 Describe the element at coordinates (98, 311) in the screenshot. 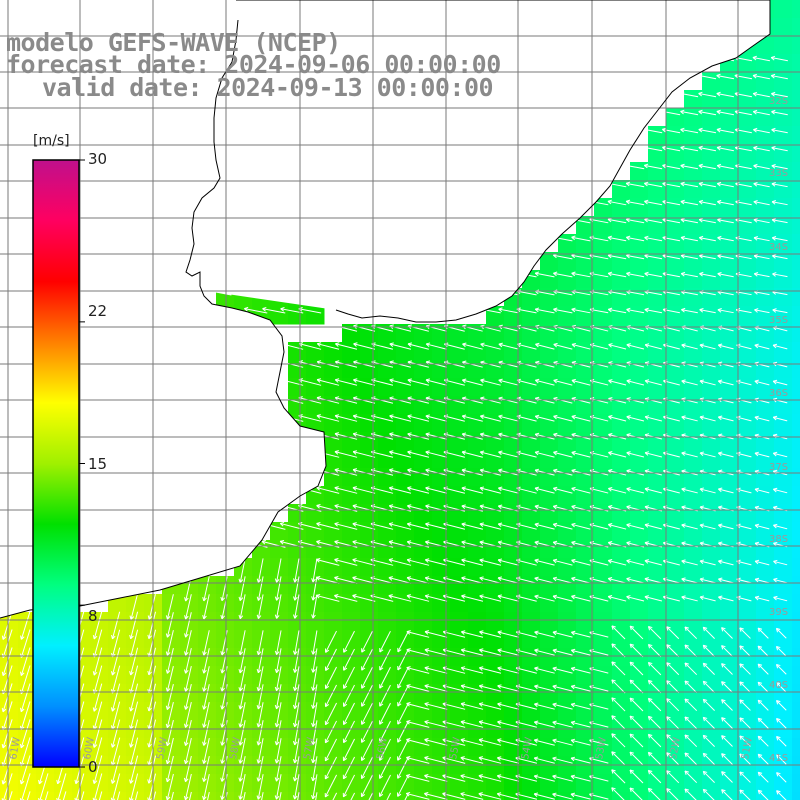

I see `colorbar-tick-label: 22` at that location.